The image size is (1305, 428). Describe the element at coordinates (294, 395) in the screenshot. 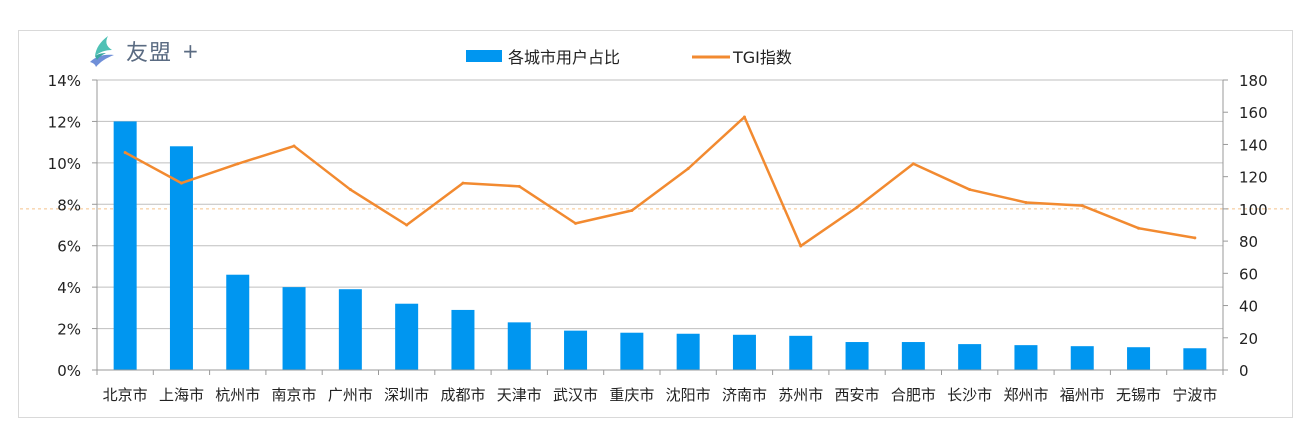

I see `x-tick-label: 南京市` at that location.